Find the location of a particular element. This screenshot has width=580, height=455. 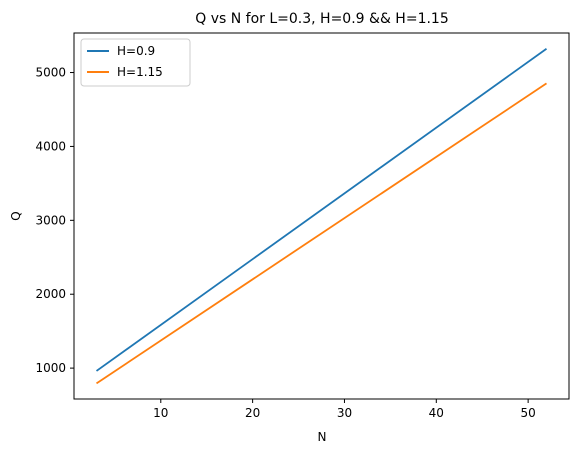

y-tick-label: 4000 is located at coordinates (50, 146).